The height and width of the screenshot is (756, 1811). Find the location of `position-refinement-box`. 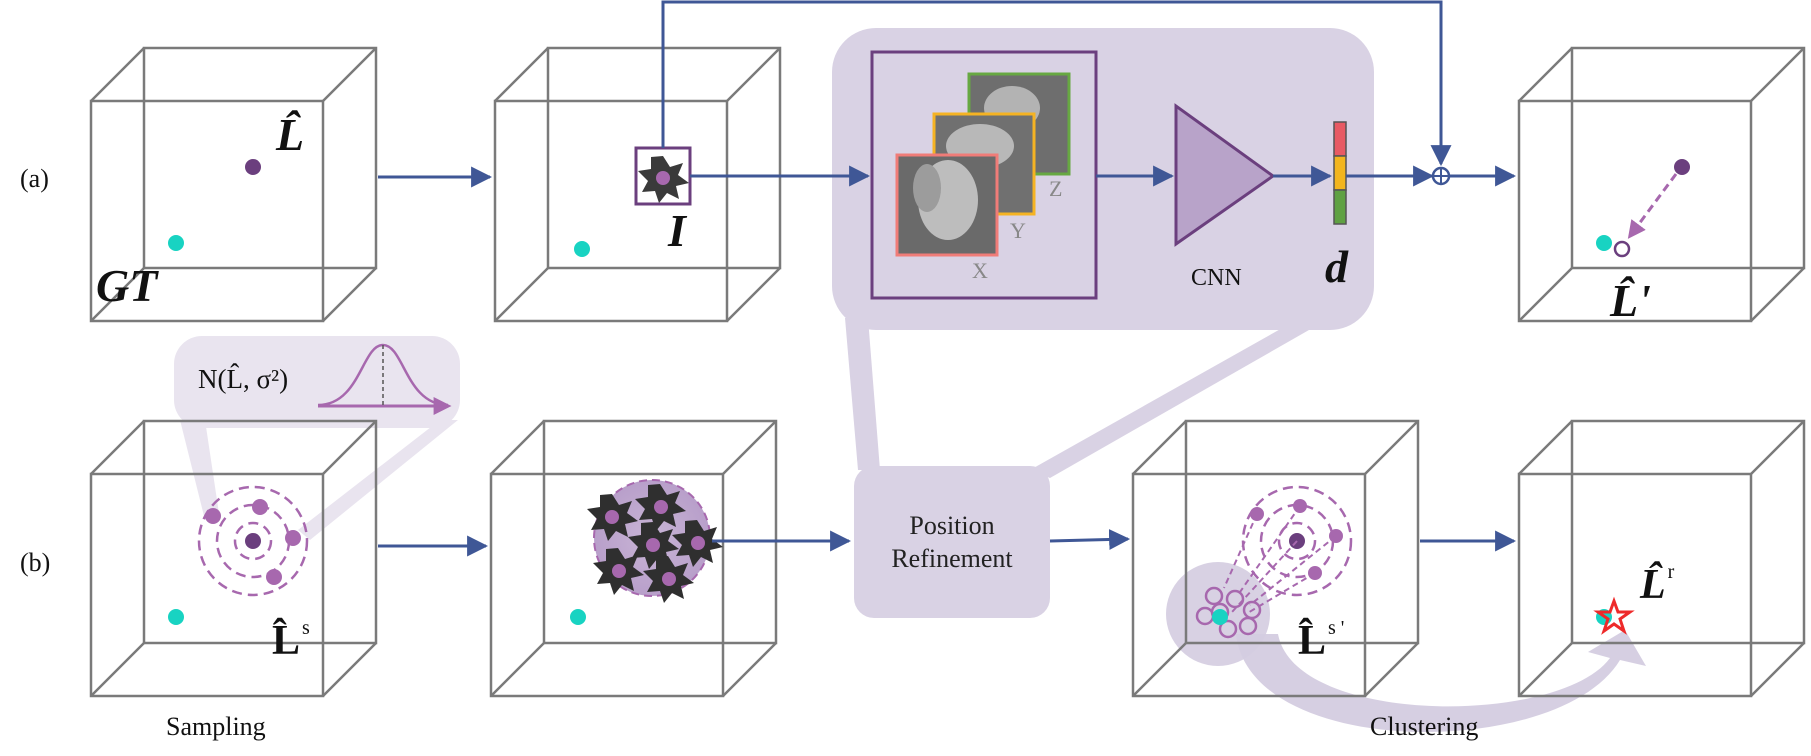

position-refinement-box is located at coordinates (952, 542).